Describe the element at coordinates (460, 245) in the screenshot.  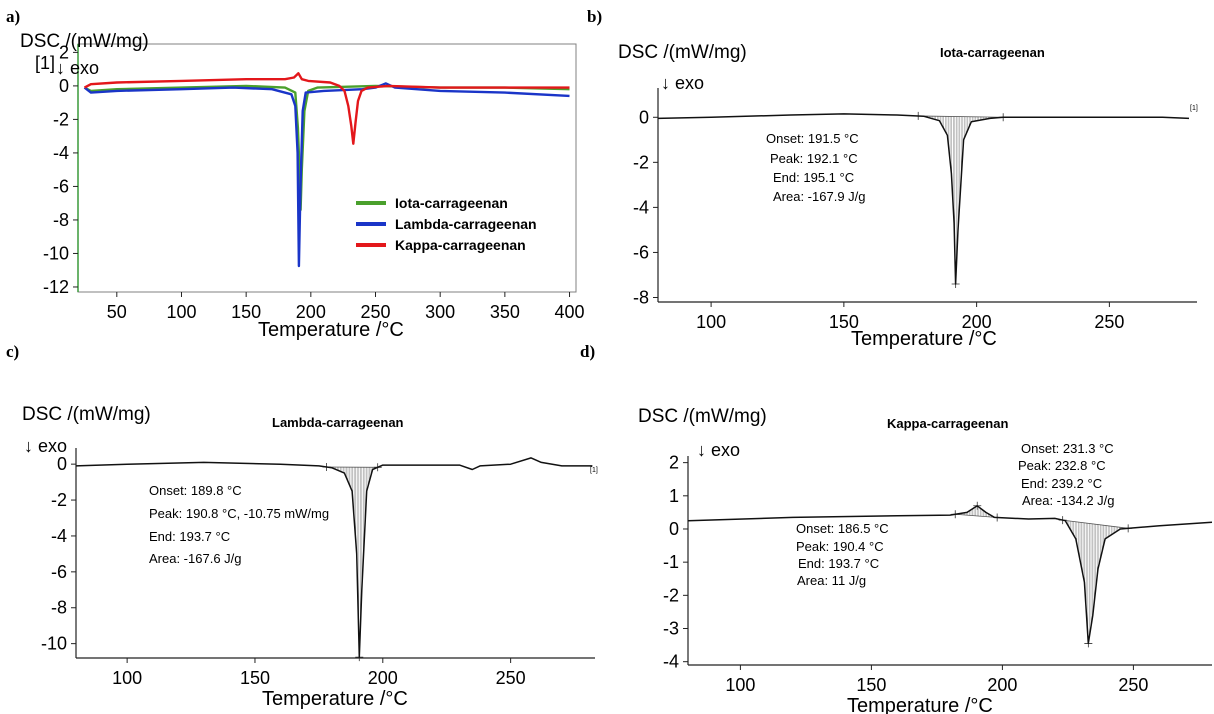
I see `legend-label: Kappa-carrageenan` at that location.